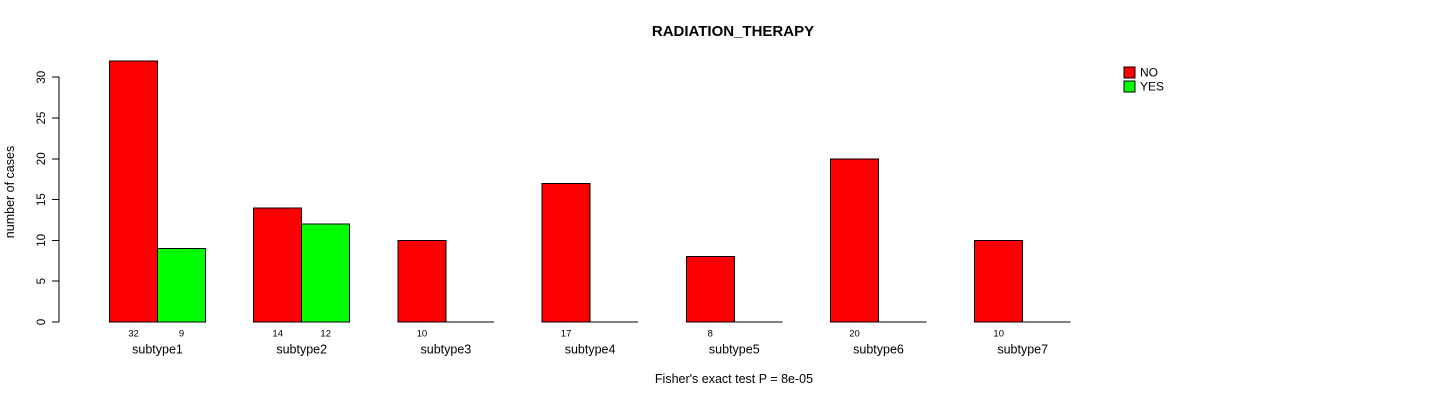 This screenshot has height=405, width=1440. Describe the element at coordinates (42, 77) in the screenshot. I see `y-axis-tick-label: 30` at that location.